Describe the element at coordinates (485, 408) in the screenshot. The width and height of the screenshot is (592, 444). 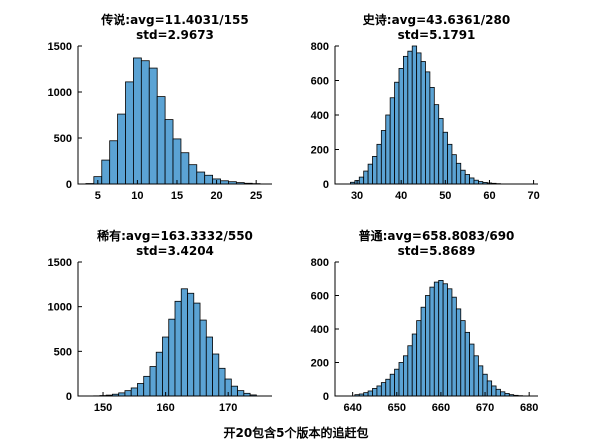
I see `x-tick-label: 670` at that location.